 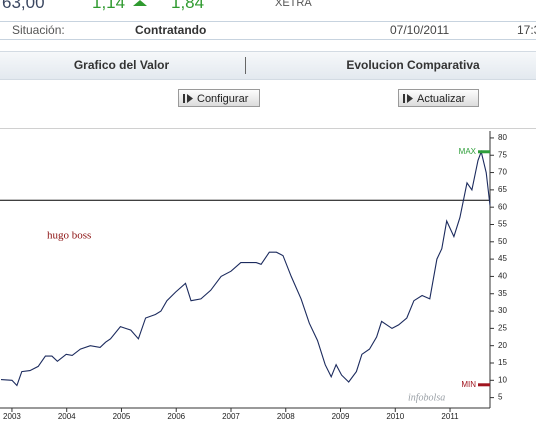 I want to click on series-name: hugo boss, so click(x=69, y=236).